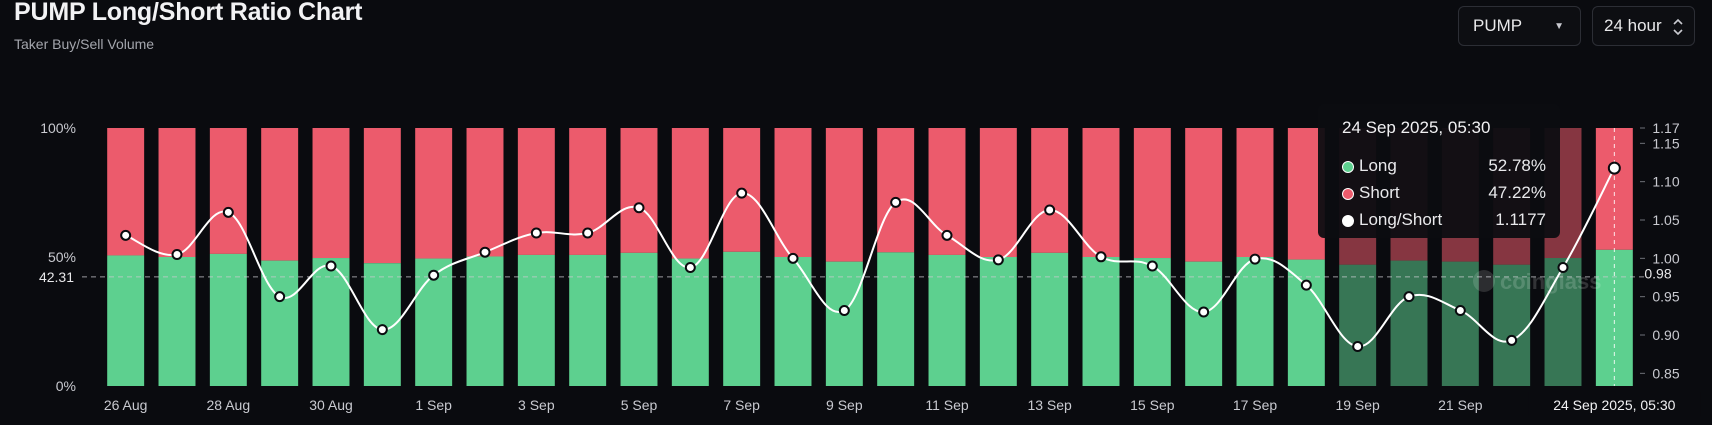 This screenshot has width=1712, height=425. Describe the element at coordinates (639, 405) in the screenshot. I see `x-axis-tick: 5 Sep` at that location.